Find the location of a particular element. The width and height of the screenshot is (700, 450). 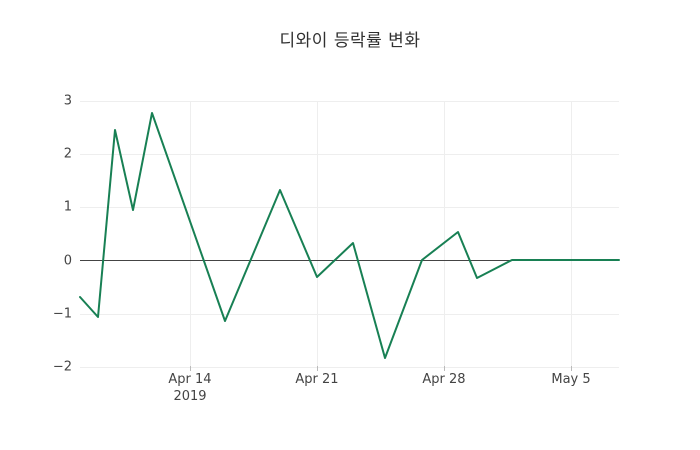

x-axis: Apr 14 2019 Apr 21 Apr 28 May 5 is located at coordinates (349, 391).